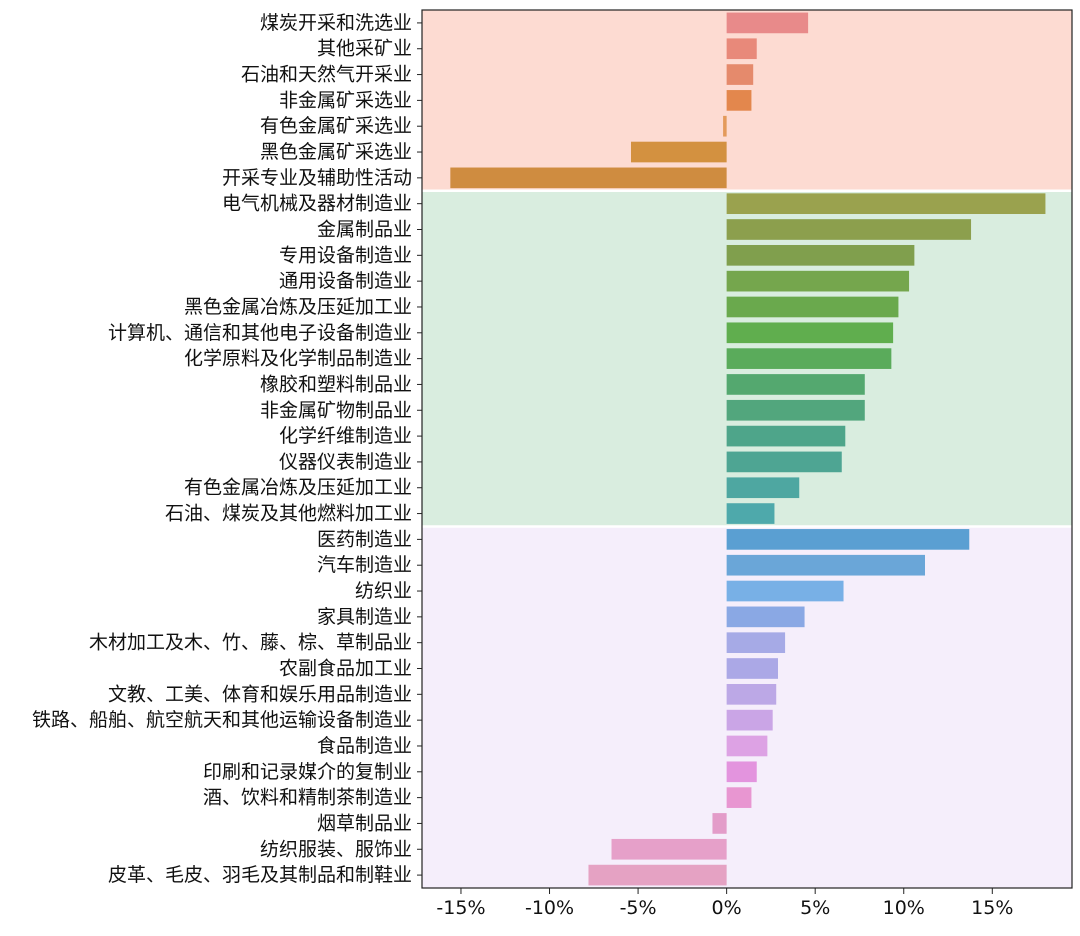 This screenshot has width=1080, height=936. What do you see at coordinates (460, 908) in the screenshot?
I see `x-tick-label: -15%` at bounding box center [460, 908].